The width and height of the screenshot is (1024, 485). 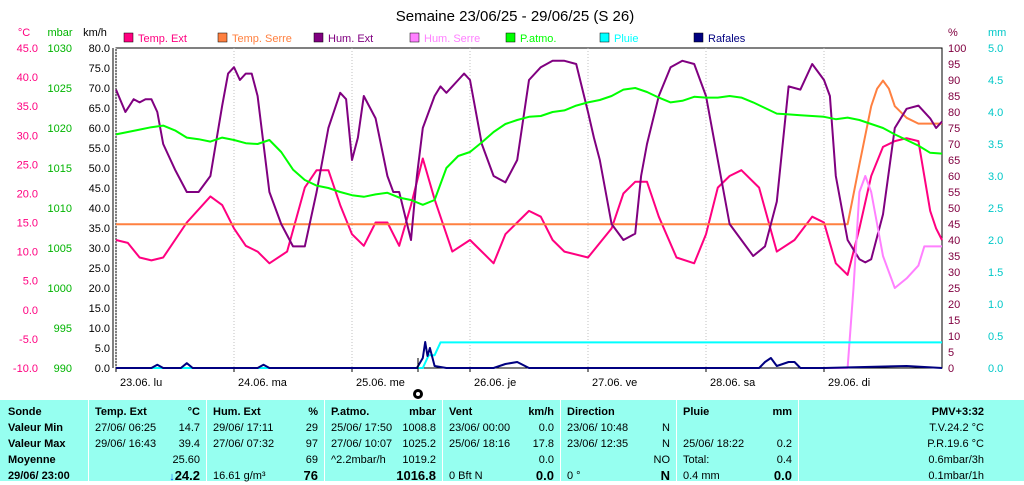 I want to click on patmo-unit: mbar, so click(x=422, y=412).